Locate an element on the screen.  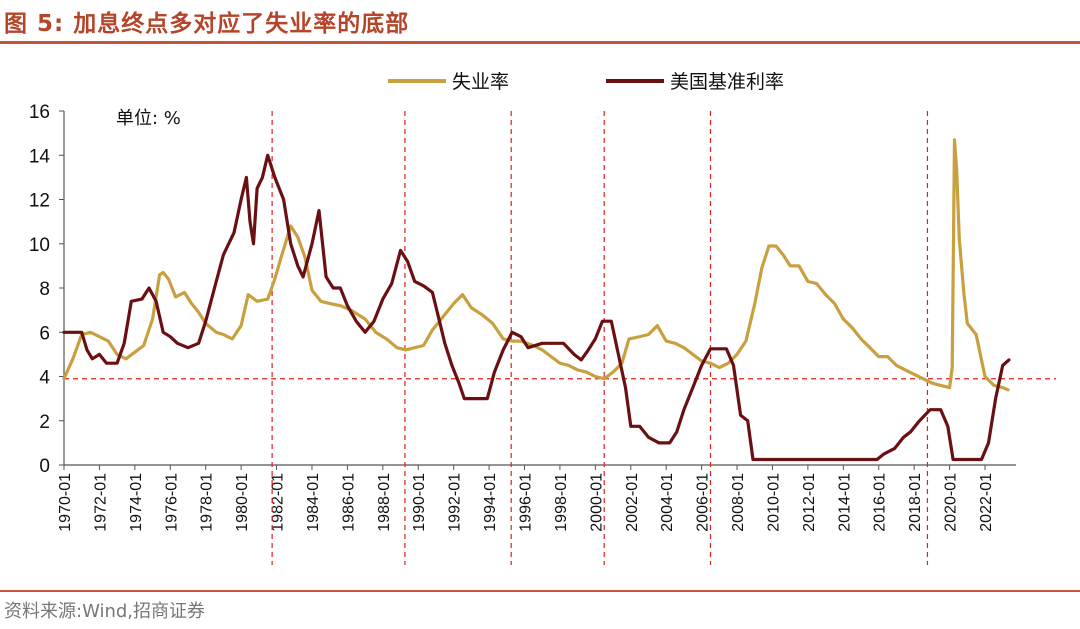
legend-label-unemployment: 失业率 is located at coordinates (480, 82).